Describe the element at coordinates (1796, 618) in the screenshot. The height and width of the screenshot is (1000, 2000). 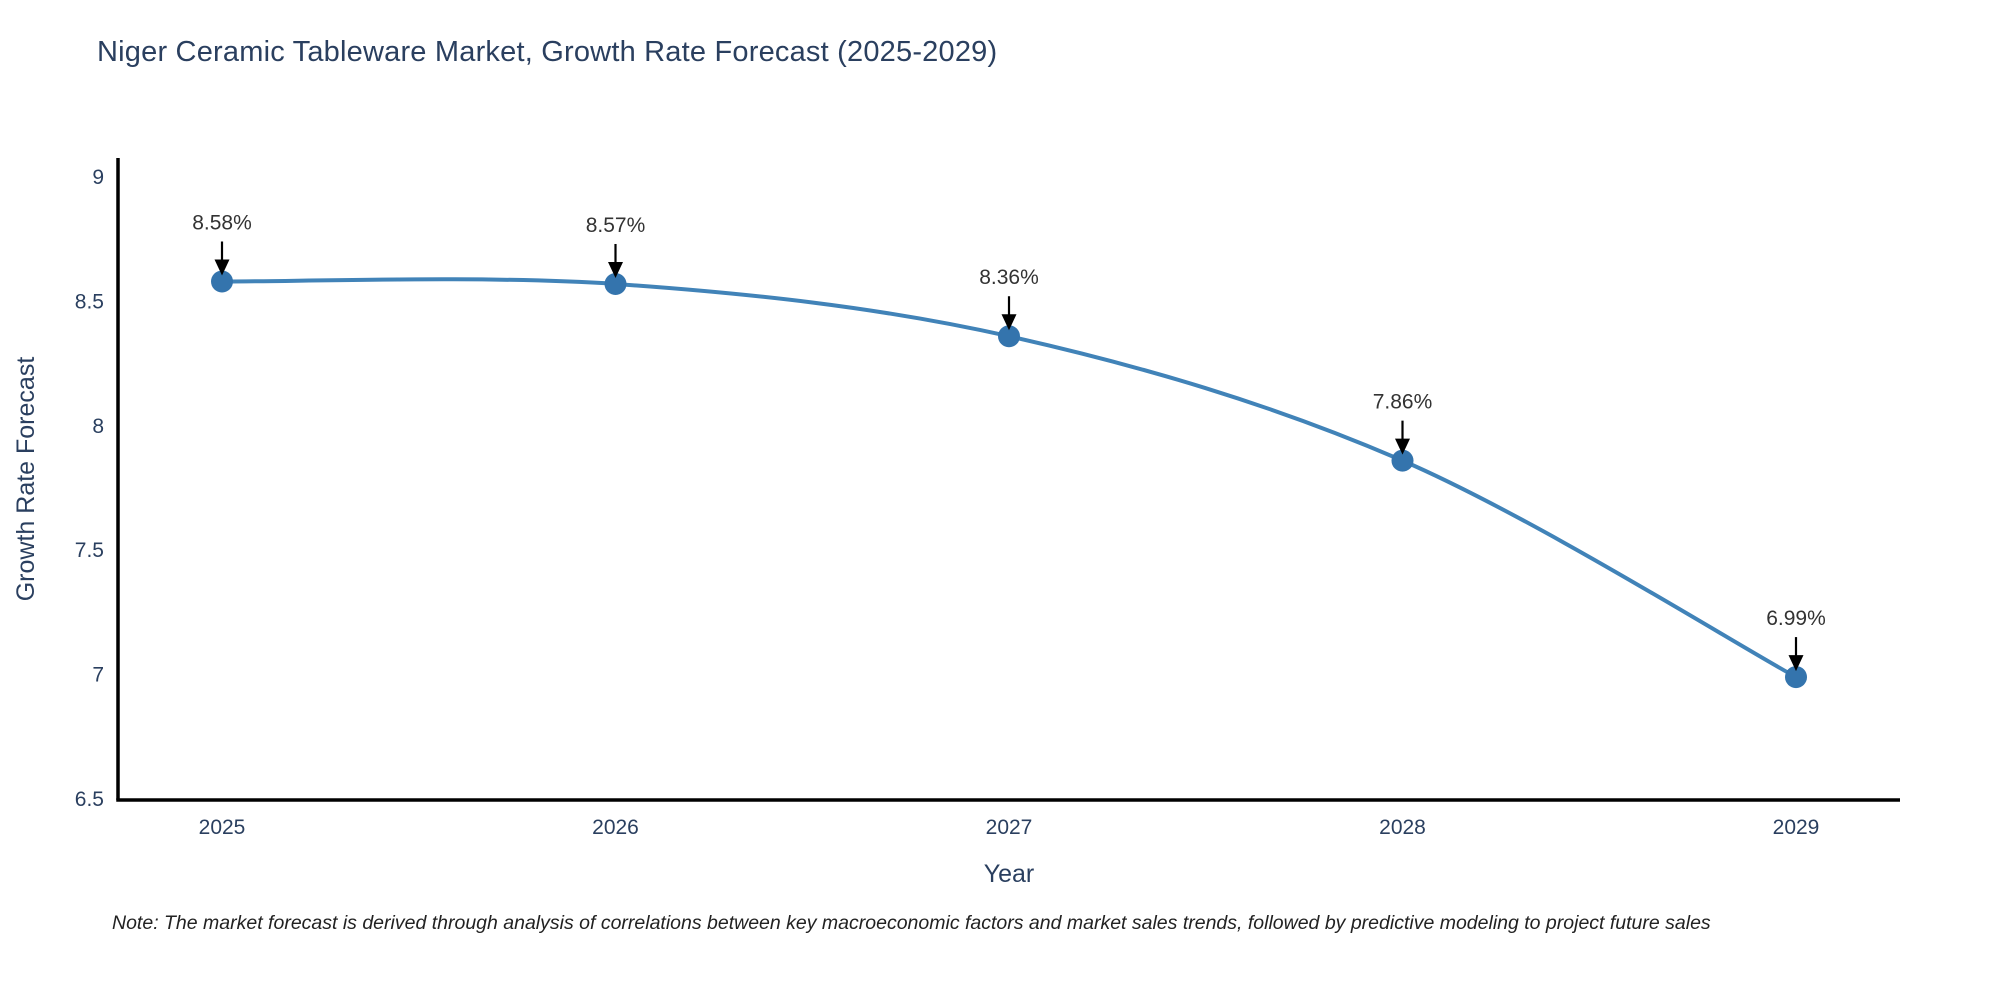
I see `point-annotation-label: 6.99%` at that location.